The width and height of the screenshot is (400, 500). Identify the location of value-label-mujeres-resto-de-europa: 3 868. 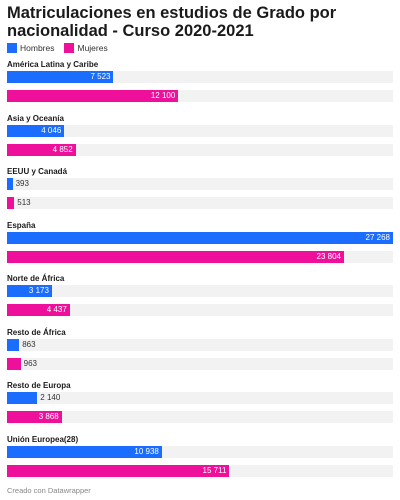
(48, 416).